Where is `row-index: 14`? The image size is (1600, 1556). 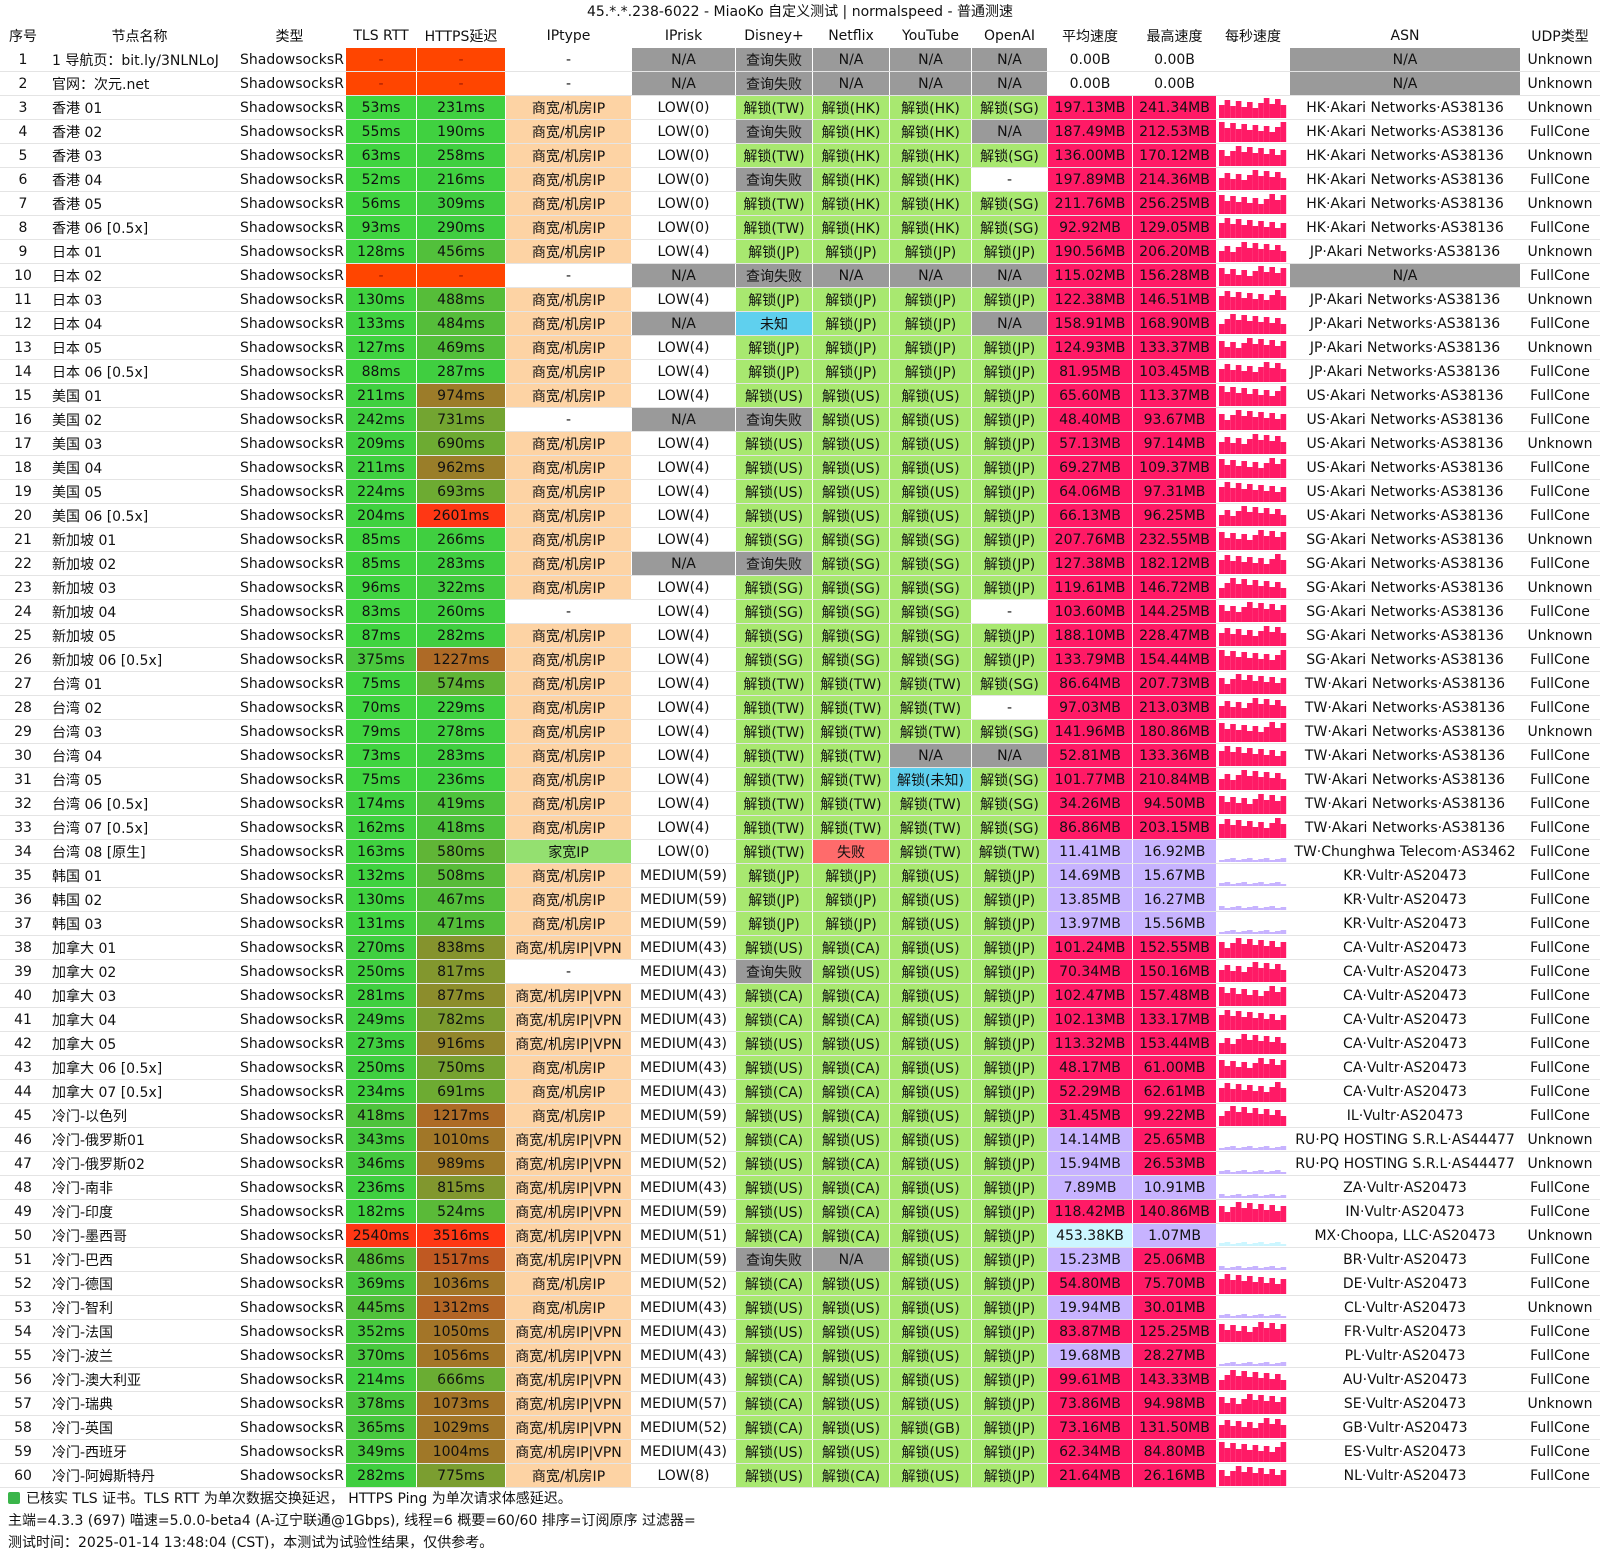
row-index: 14 is located at coordinates (23, 371).